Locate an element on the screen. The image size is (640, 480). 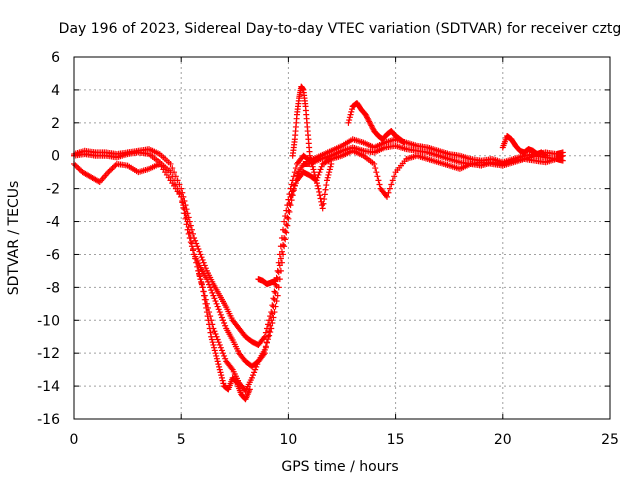
series-track-h is located at coordinates (267, 282).